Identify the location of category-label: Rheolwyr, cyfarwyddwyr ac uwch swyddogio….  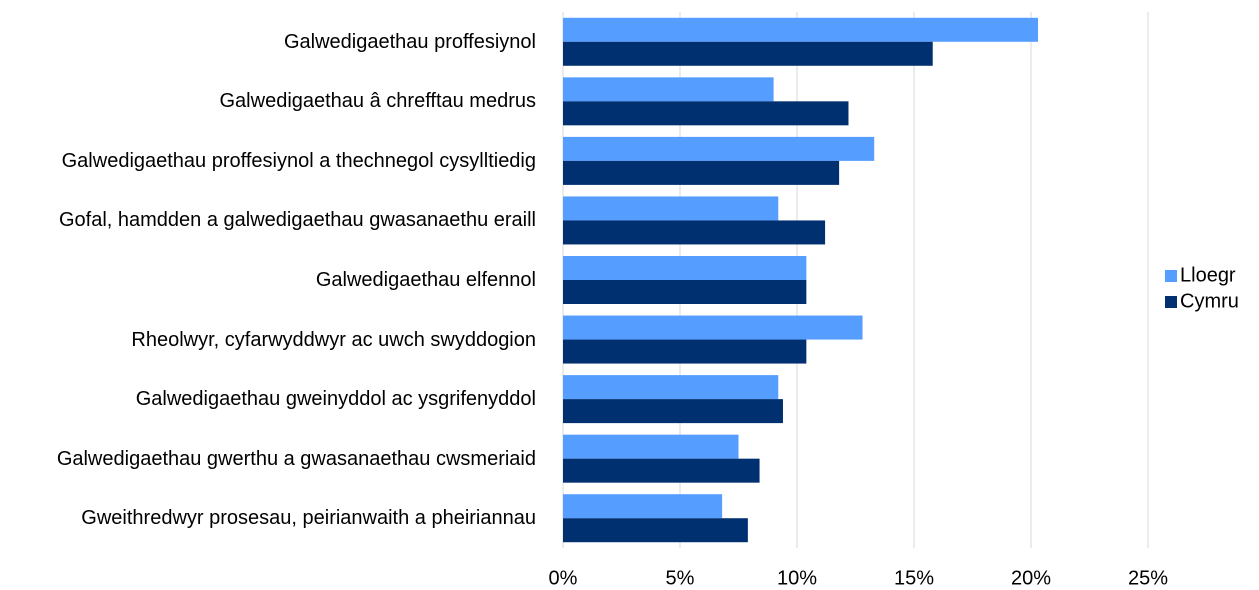
(333, 339).